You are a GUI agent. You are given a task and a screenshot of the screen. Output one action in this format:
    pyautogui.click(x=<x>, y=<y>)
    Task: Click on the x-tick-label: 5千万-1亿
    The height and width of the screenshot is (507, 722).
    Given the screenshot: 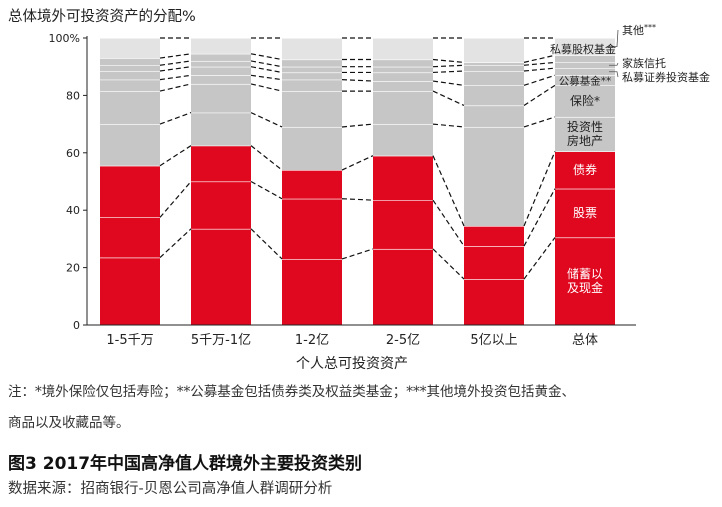 What is the action you would take?
    pyautogui.click(x=221, y=340)
    